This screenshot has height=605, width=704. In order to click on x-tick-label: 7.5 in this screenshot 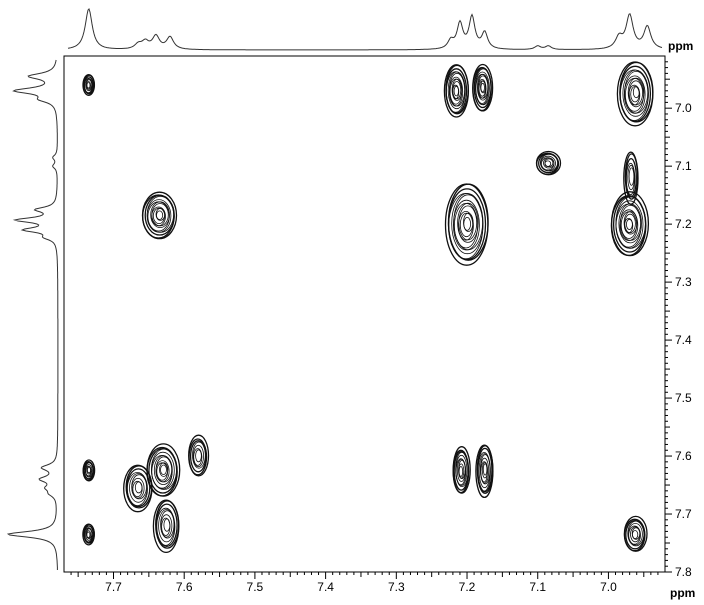, I will do `click(255, 587)`.